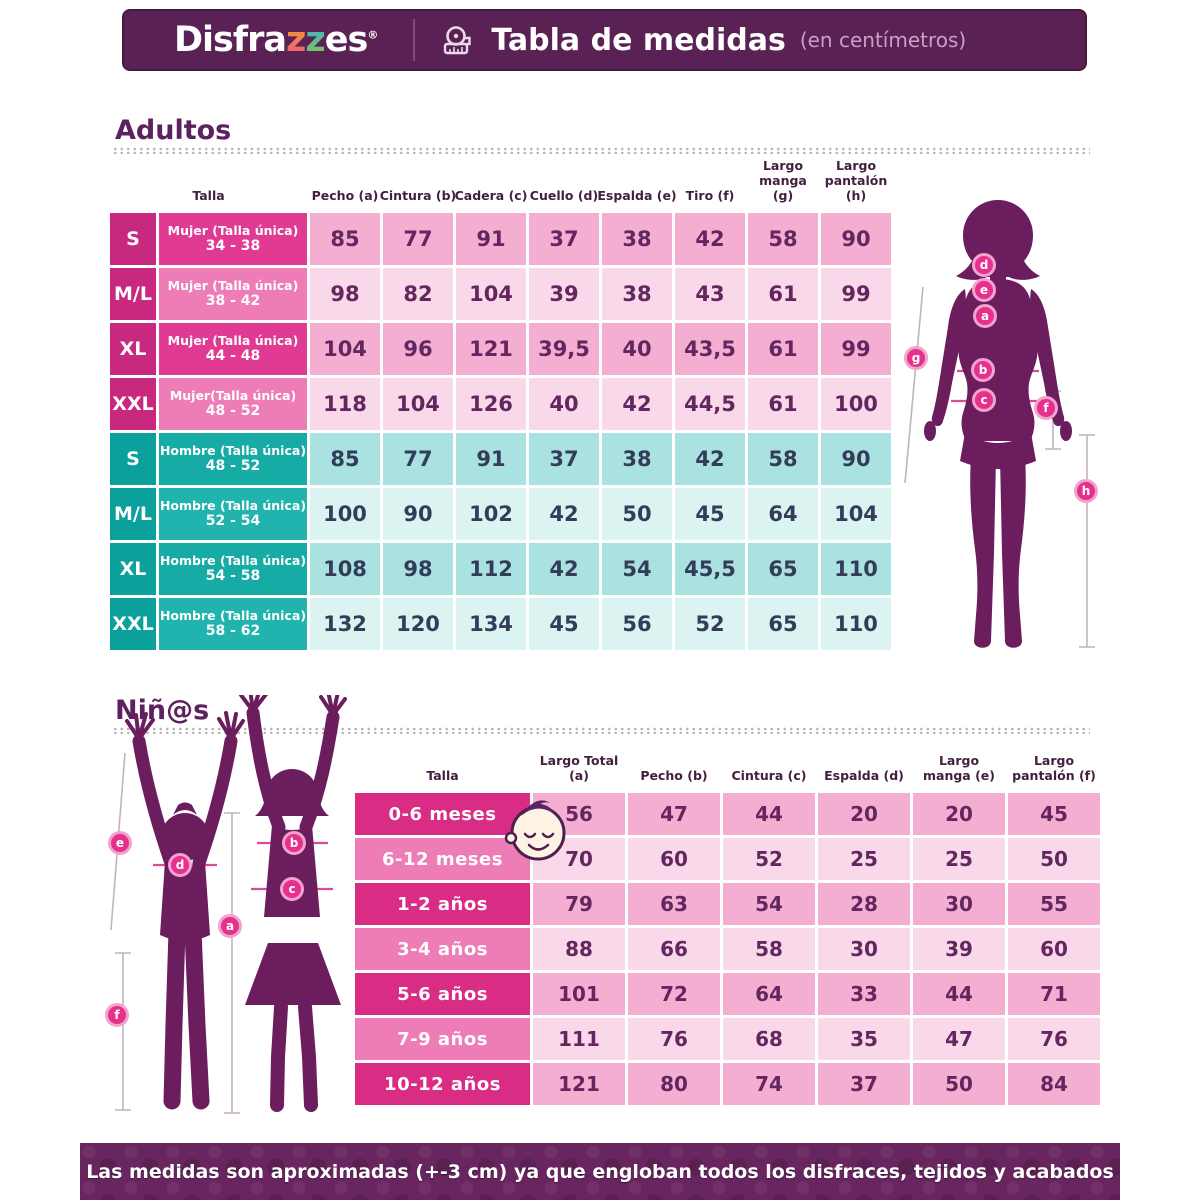 The height and width of the screenshot is (1200, 1200). Describe the element at coordinates (674, 775) in the screenshot. I see `column-header: Pecho (b)` at that location.